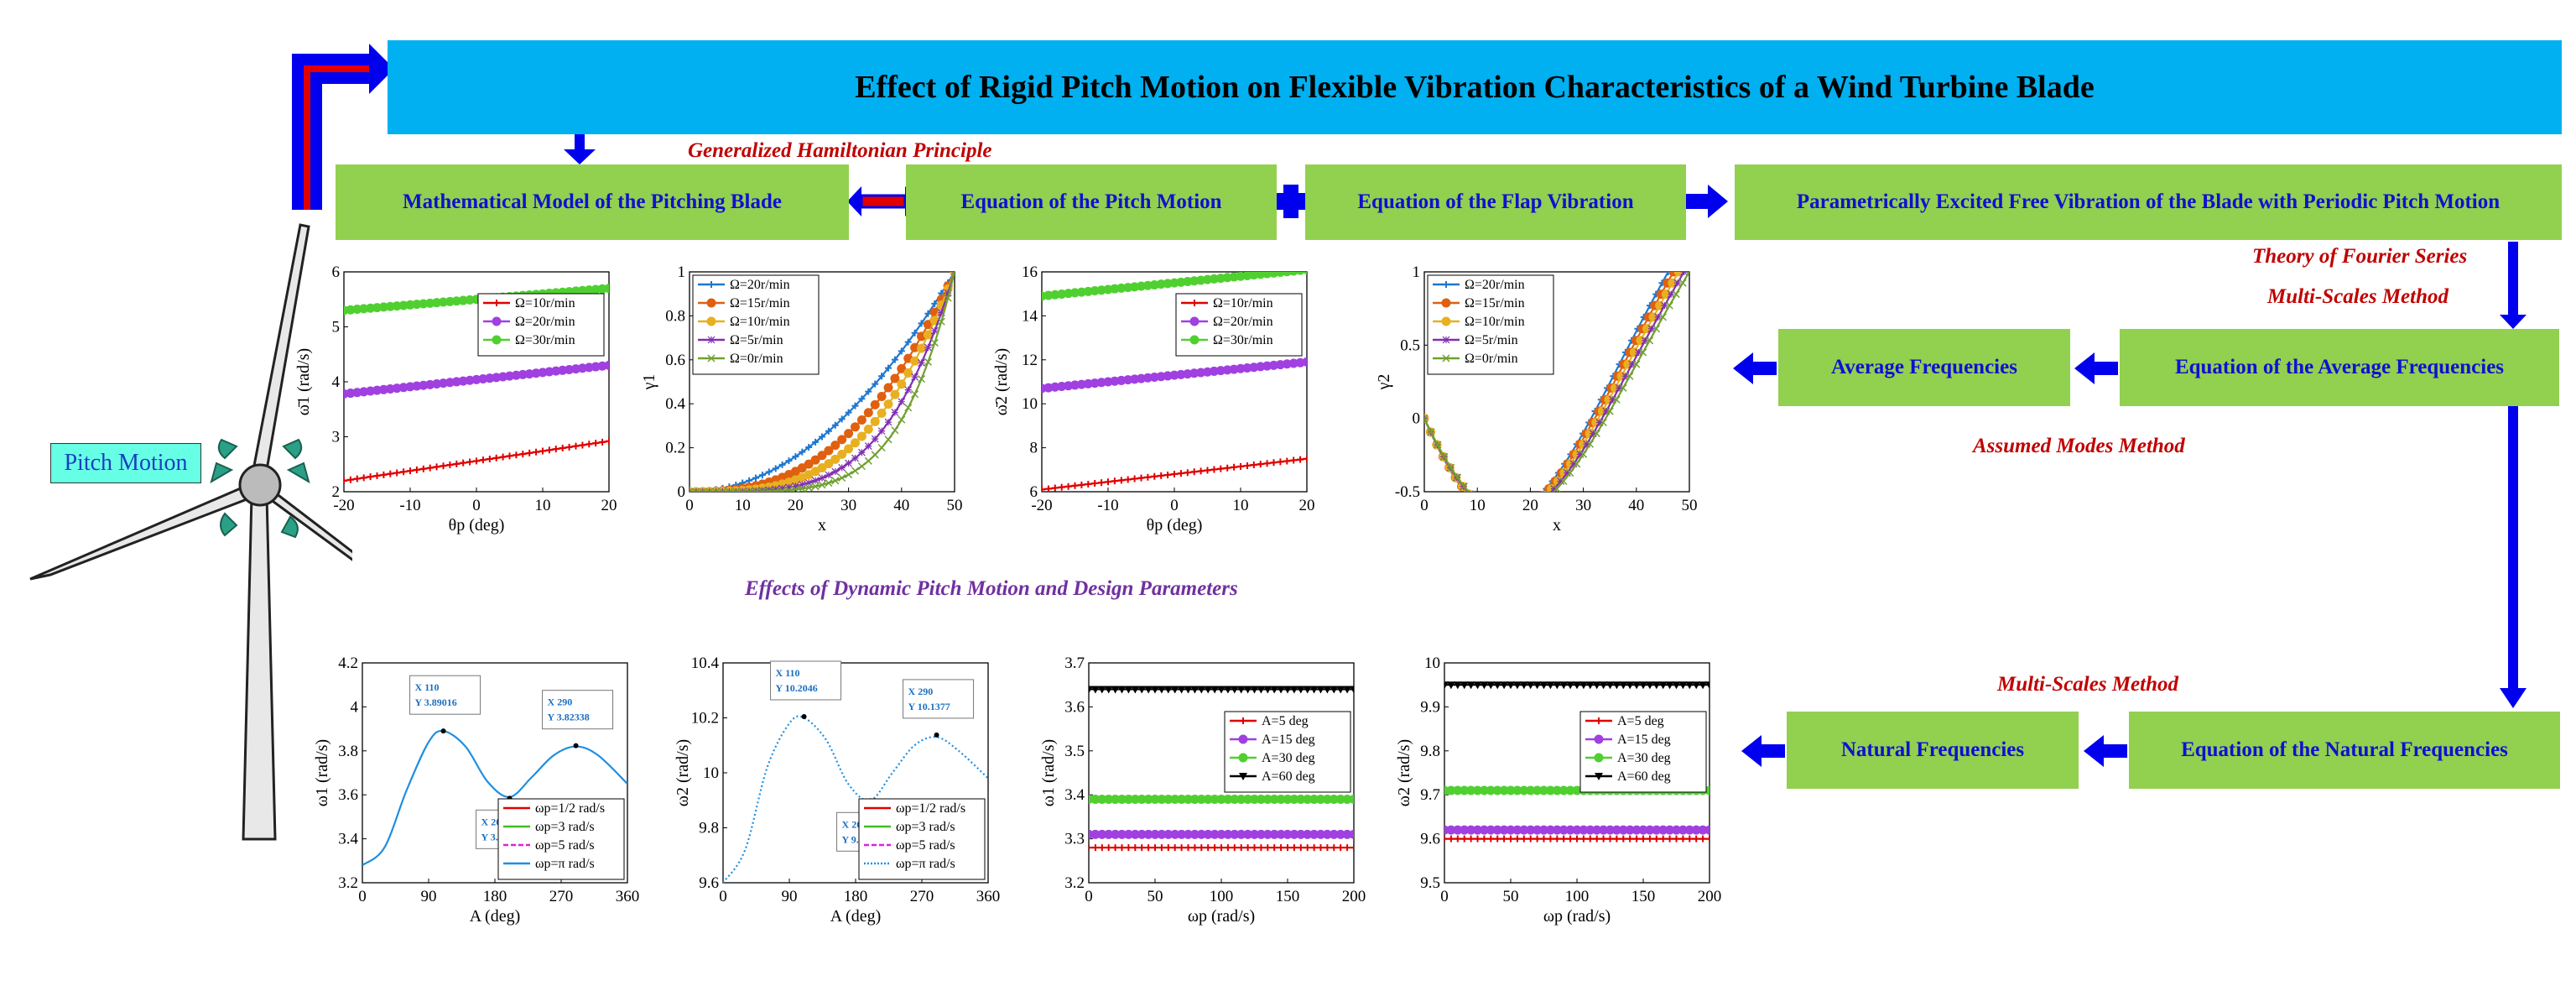  I want to click on x-tick-label: 180, so click(495, 897).